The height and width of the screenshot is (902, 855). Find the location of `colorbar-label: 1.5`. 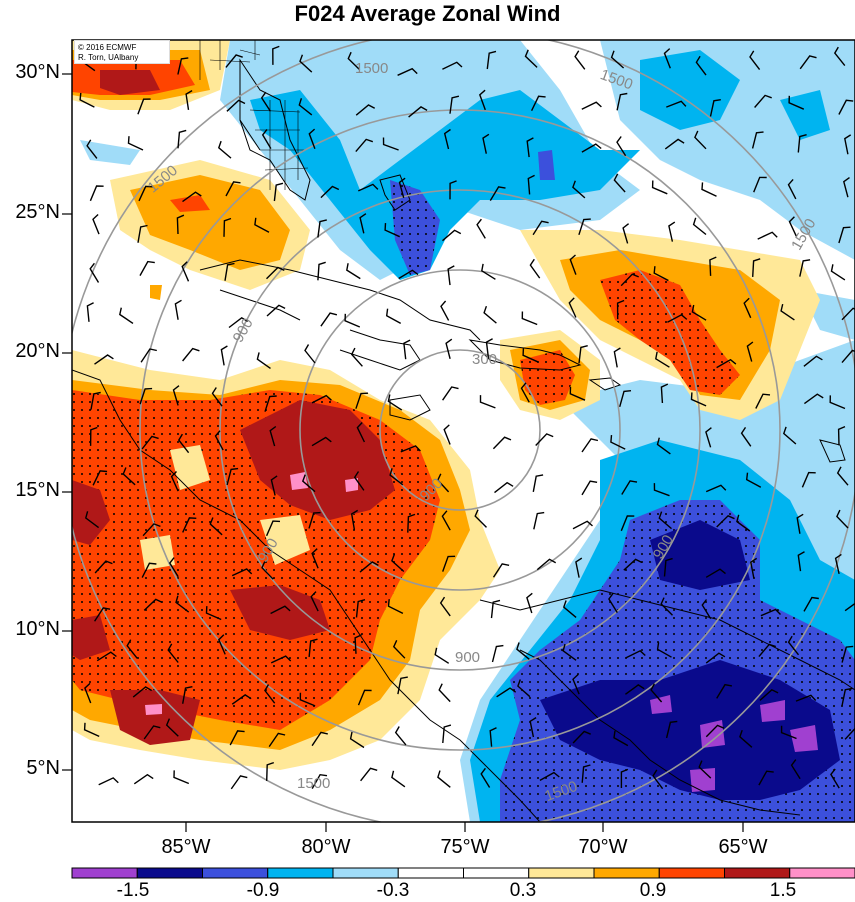

colorbar-label: 1.5 is located at coordinates (783, 890).